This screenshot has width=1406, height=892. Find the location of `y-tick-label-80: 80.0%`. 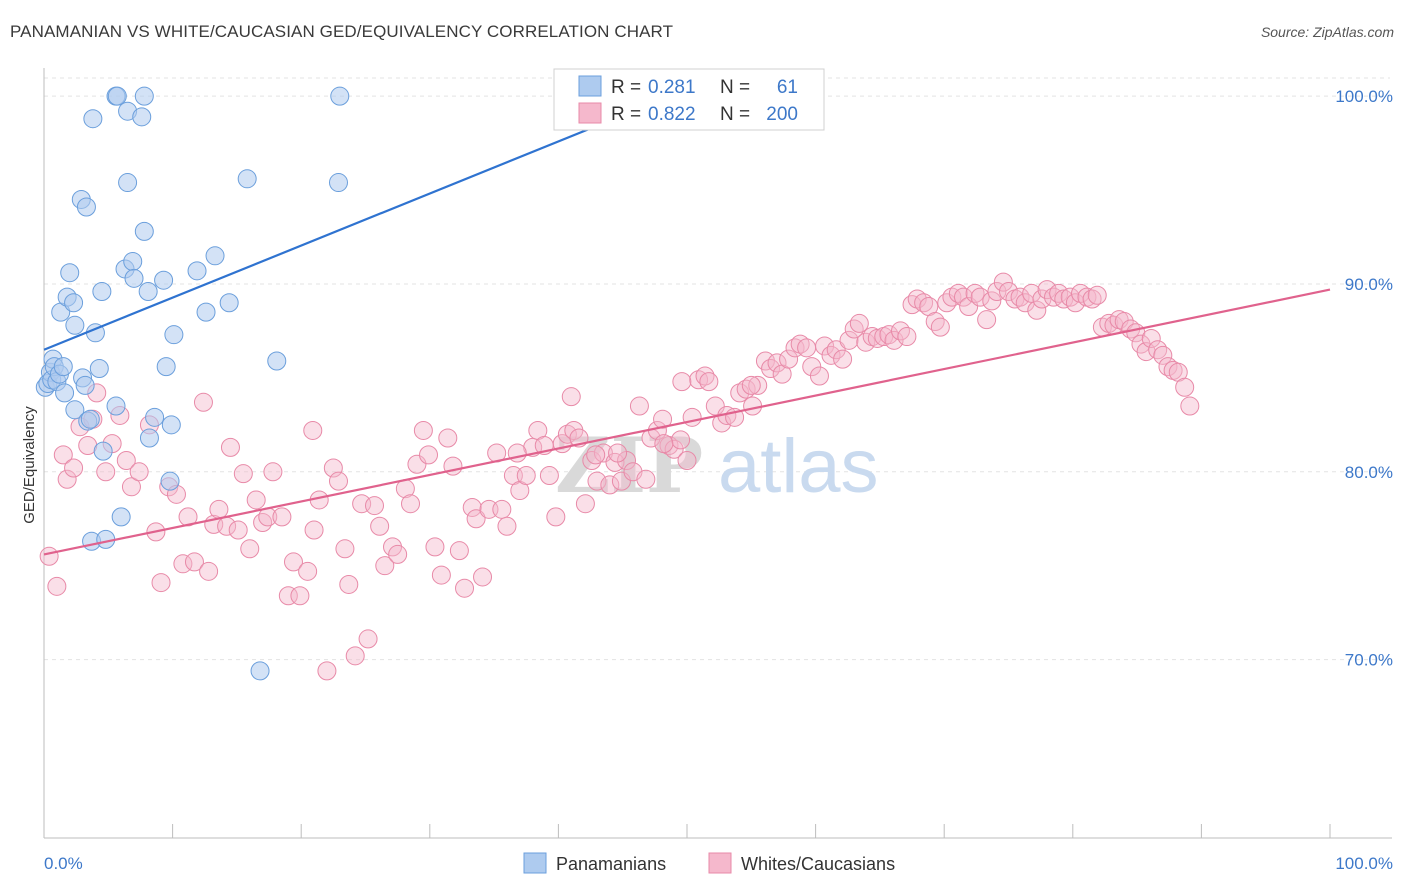

y-tick-label-80: 80.0% is located at coordinates (1369, 472).